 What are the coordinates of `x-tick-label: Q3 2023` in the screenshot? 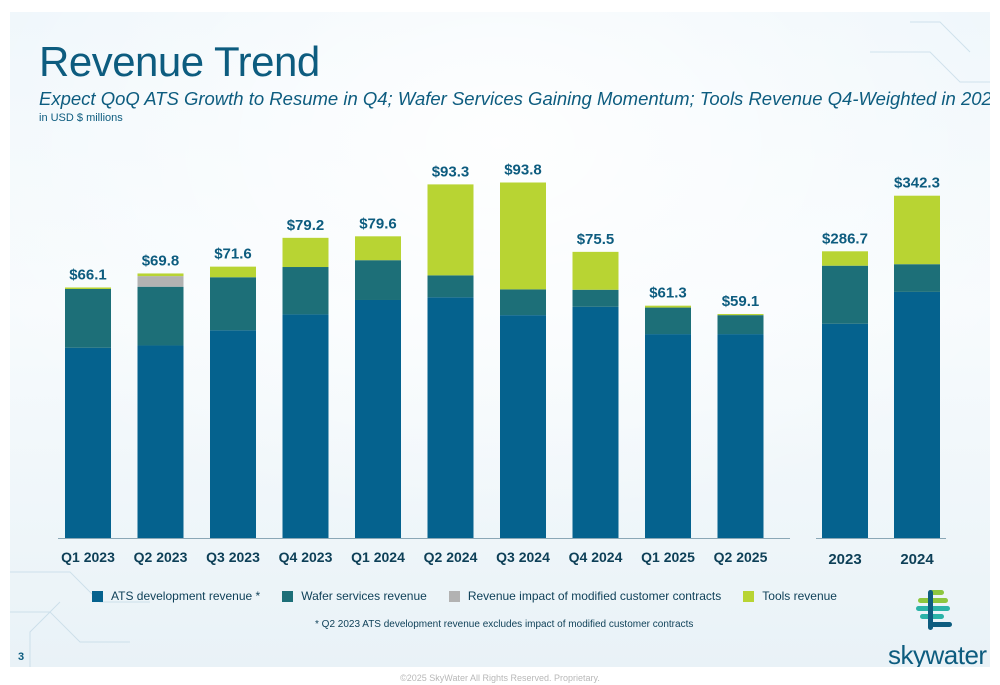 It's located at (233, 557).